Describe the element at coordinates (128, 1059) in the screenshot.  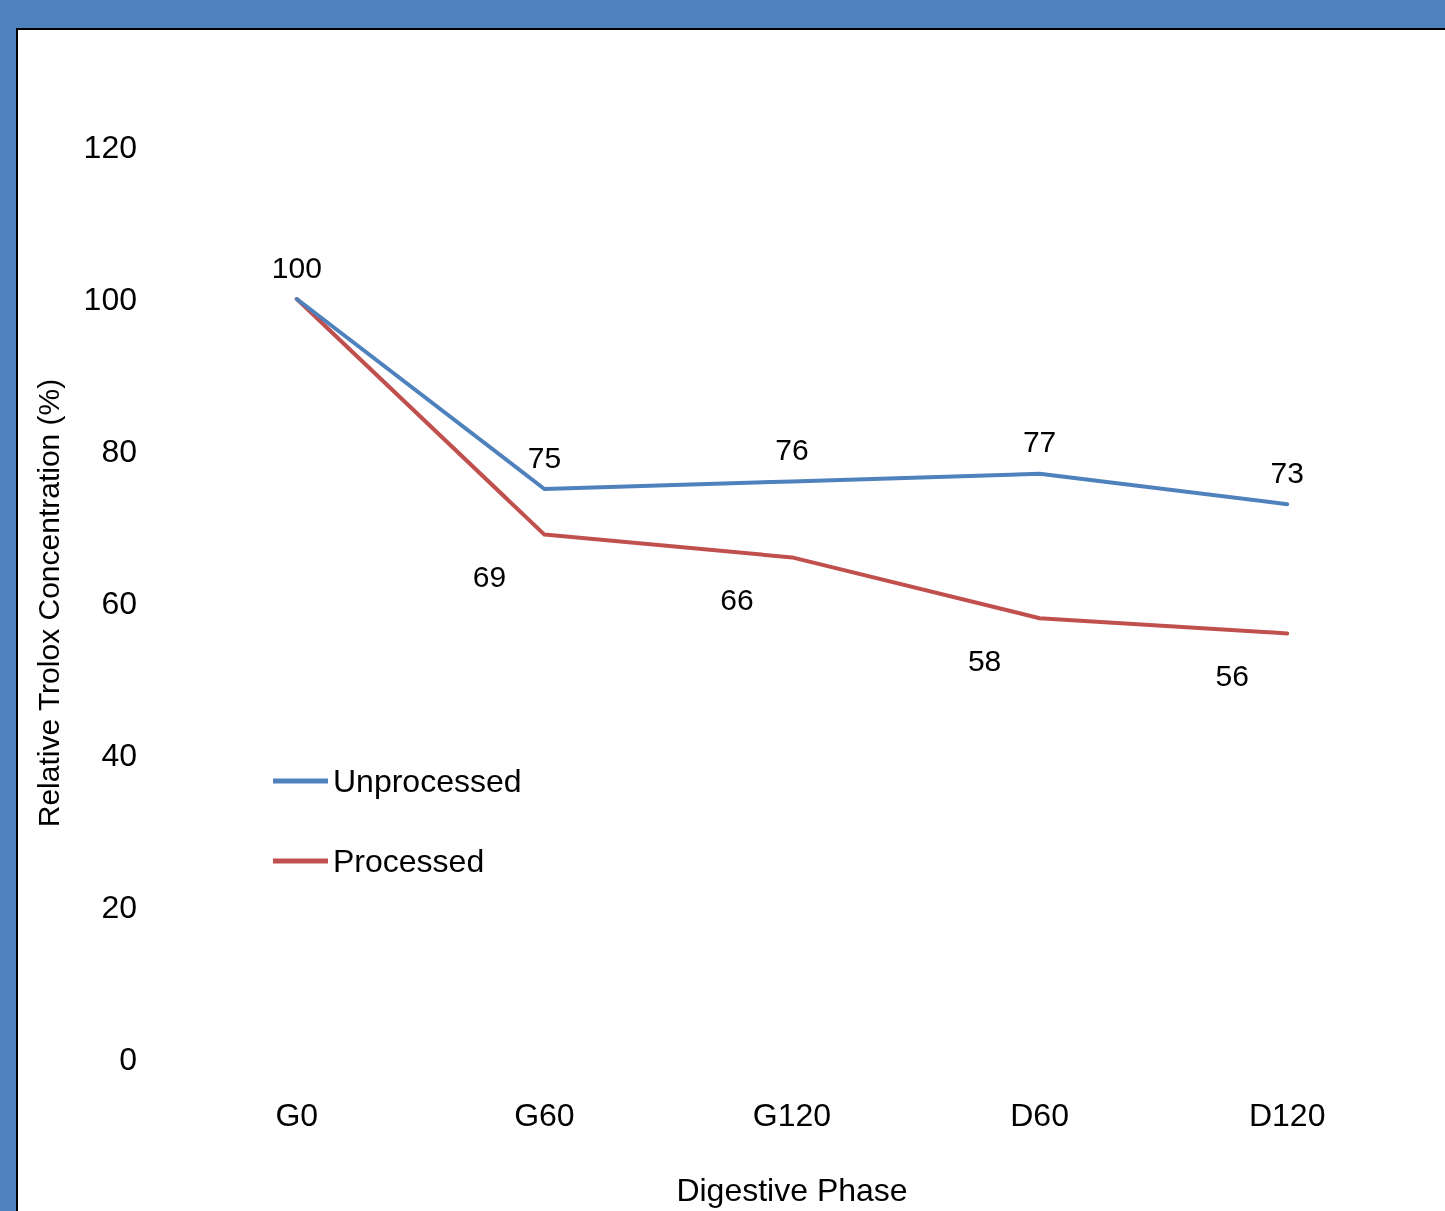
I see `y-tick-label: 0` at that location.